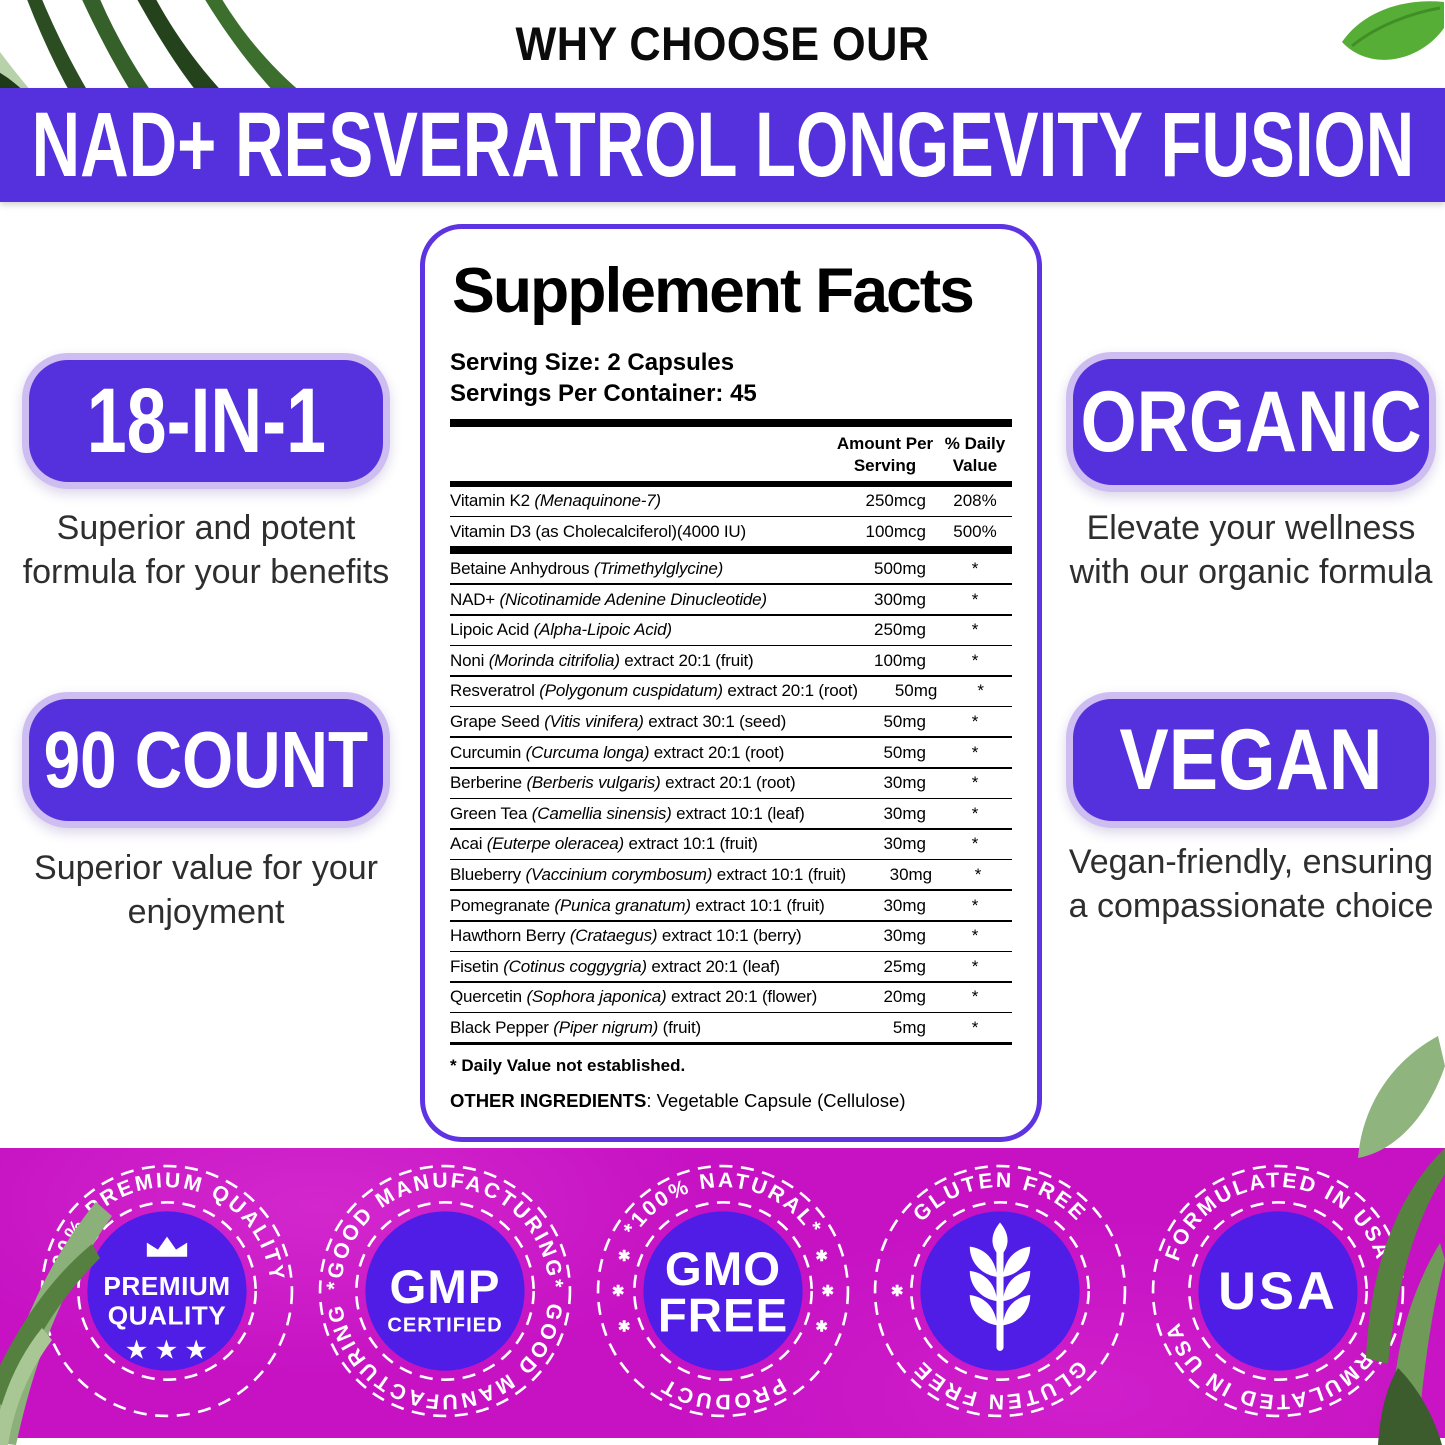 The image size is (1445, 1445). I want to click on svg-text: CERTIFIED, so click(444, 1325).